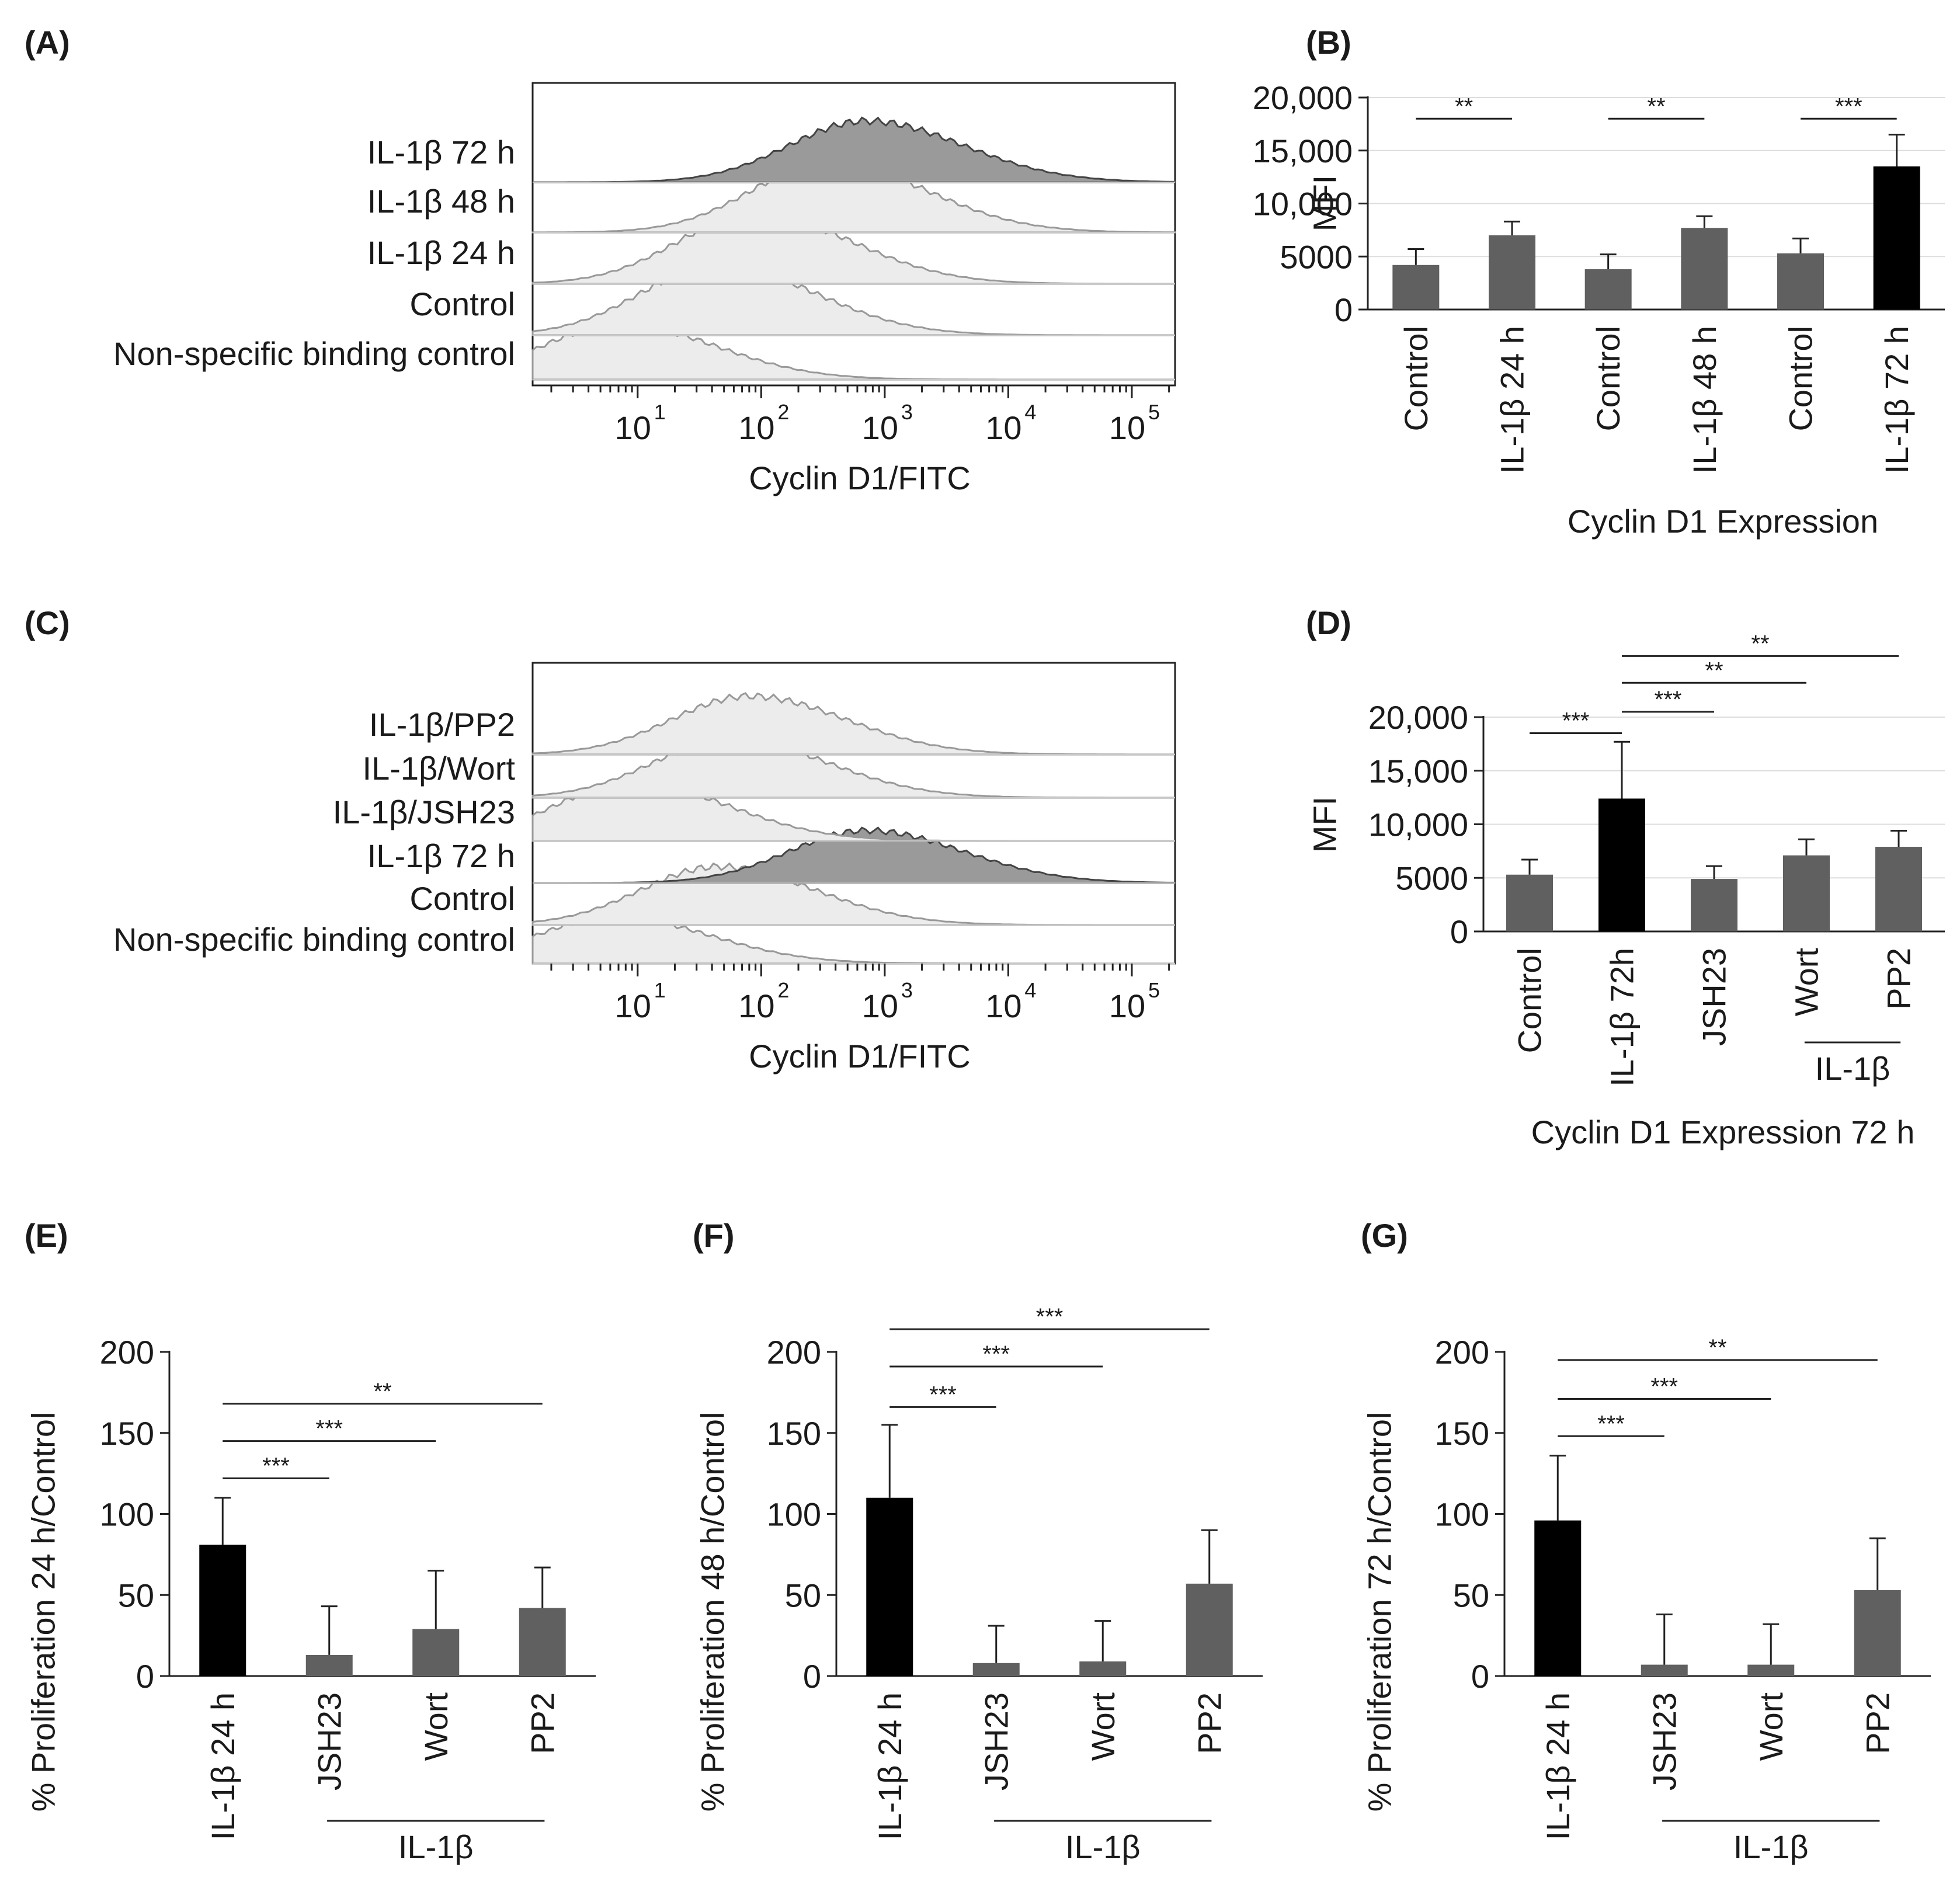  I want to click on track-label: IL-1β 48 h, so click(441, 201).